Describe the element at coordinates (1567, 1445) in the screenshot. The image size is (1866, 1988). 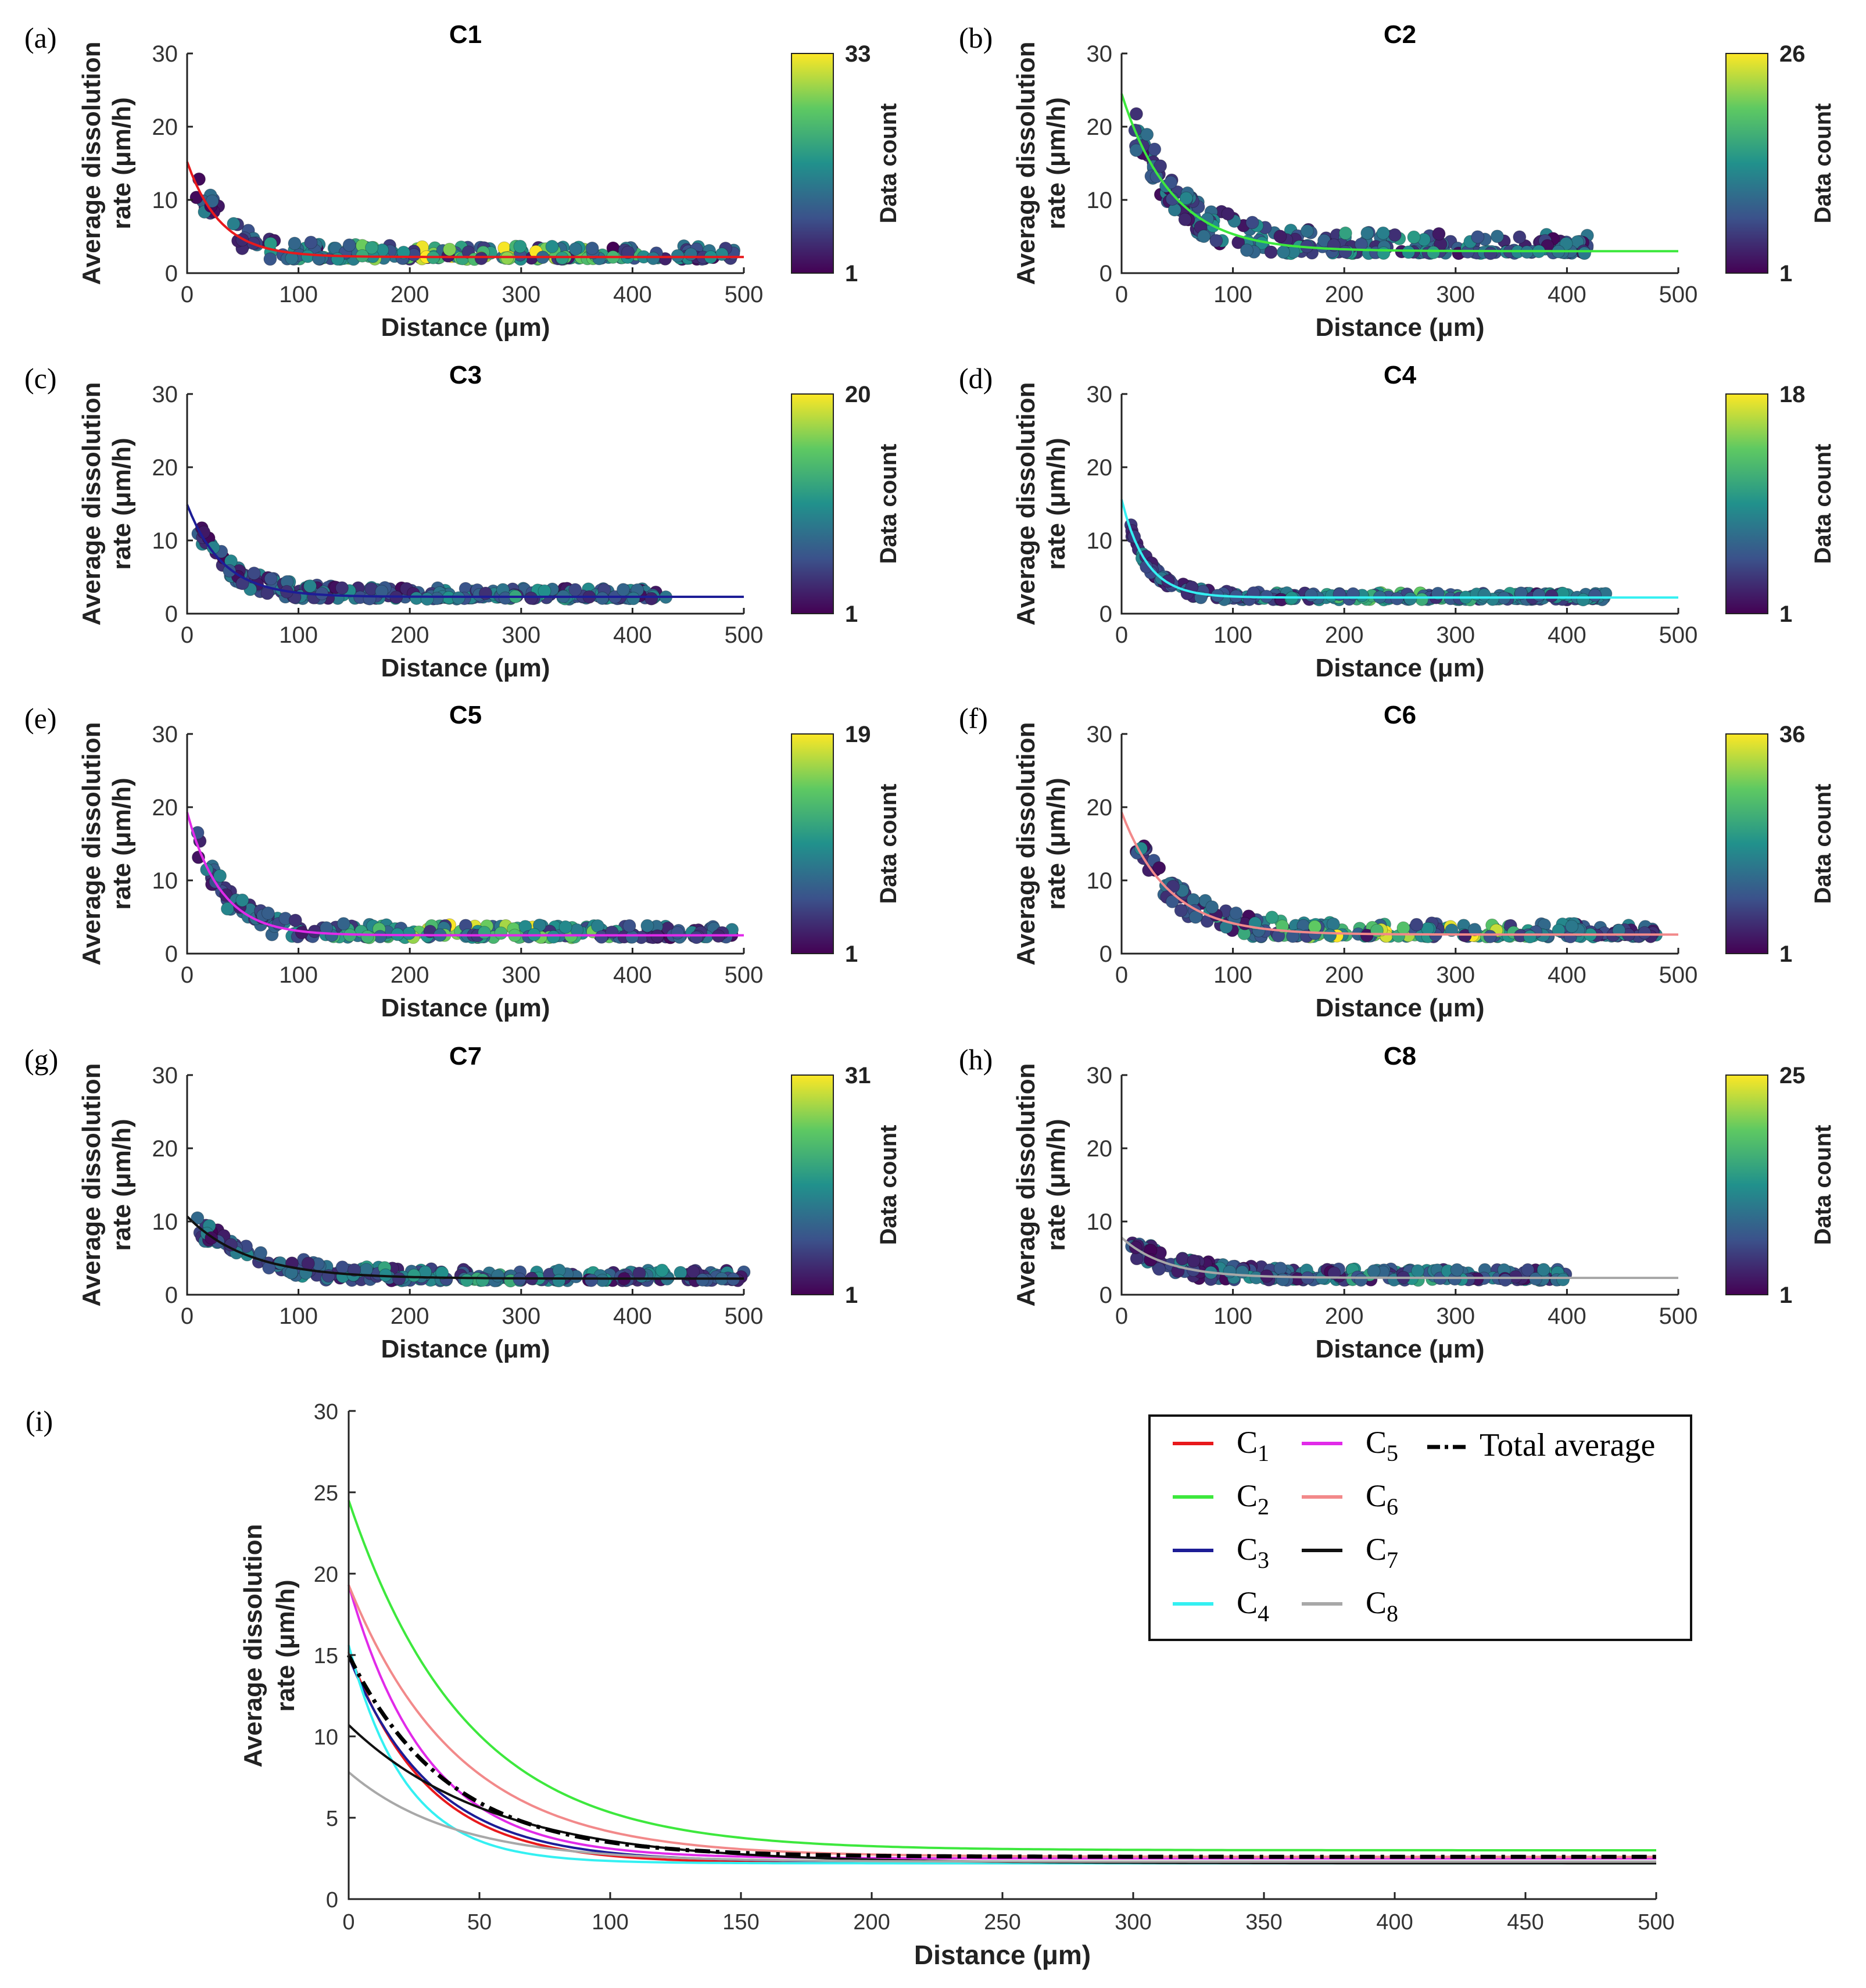
I see `legend-label: Total average` at that location.